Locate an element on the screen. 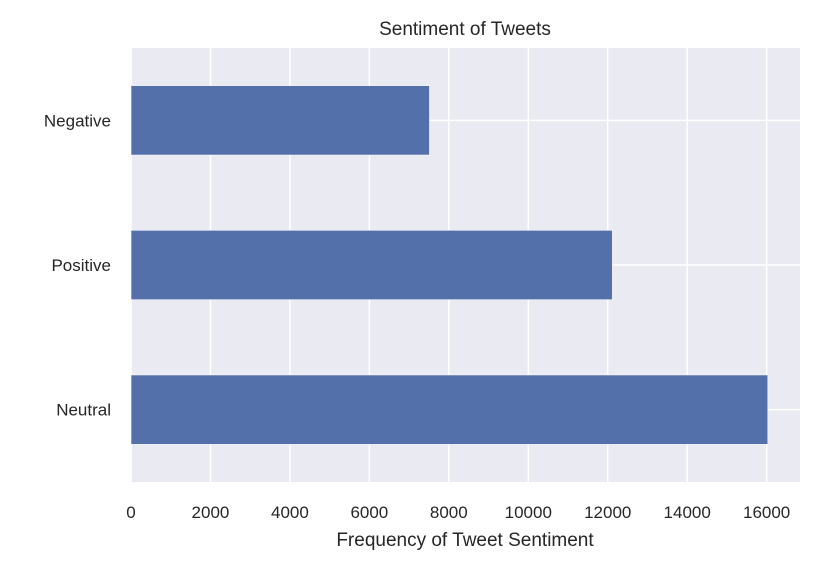 The height and width of the screenshot is (580, 830). x-tick-label: 0 is located at coordinates (130, 512).